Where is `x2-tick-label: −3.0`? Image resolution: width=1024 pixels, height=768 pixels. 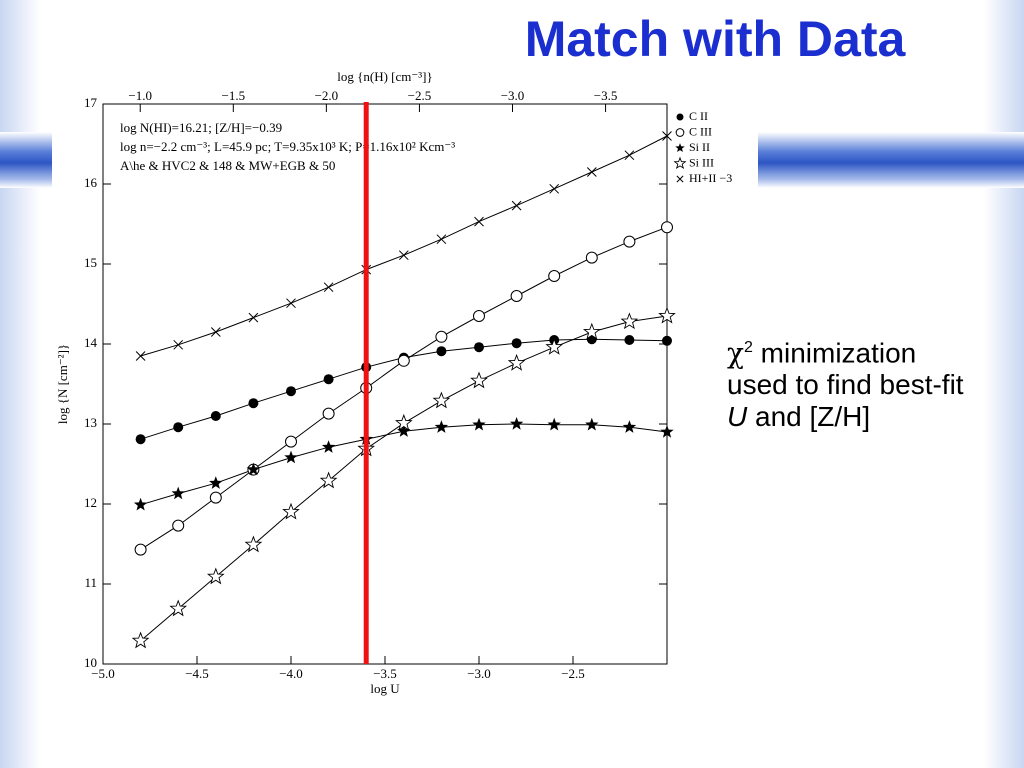
x2-tick-label: −3.0 is located at coordinates (513, 95).